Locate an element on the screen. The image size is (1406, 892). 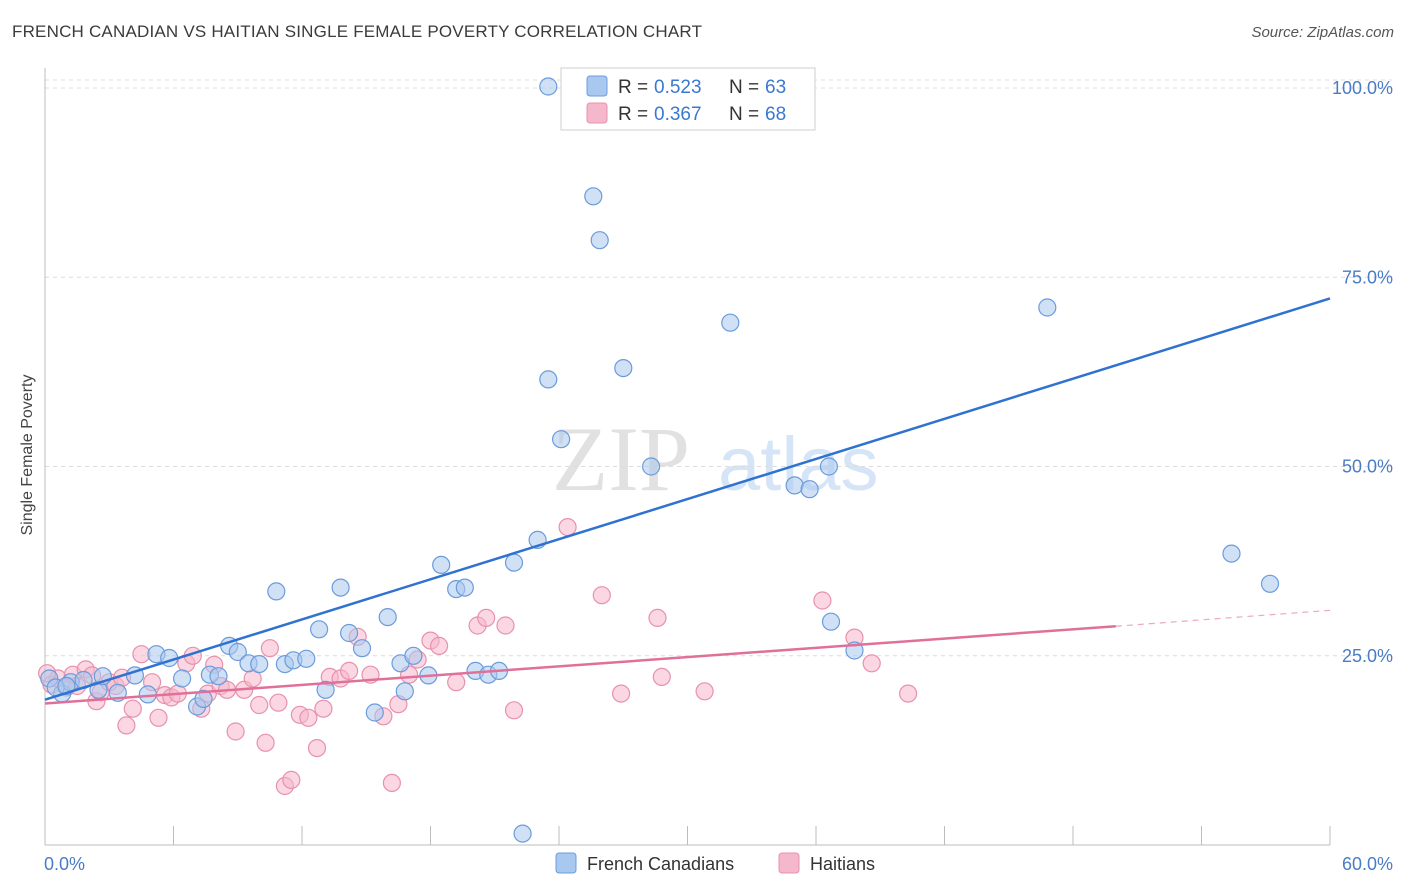
legend-r-label-1: R = is located at coordinates (633, 87).